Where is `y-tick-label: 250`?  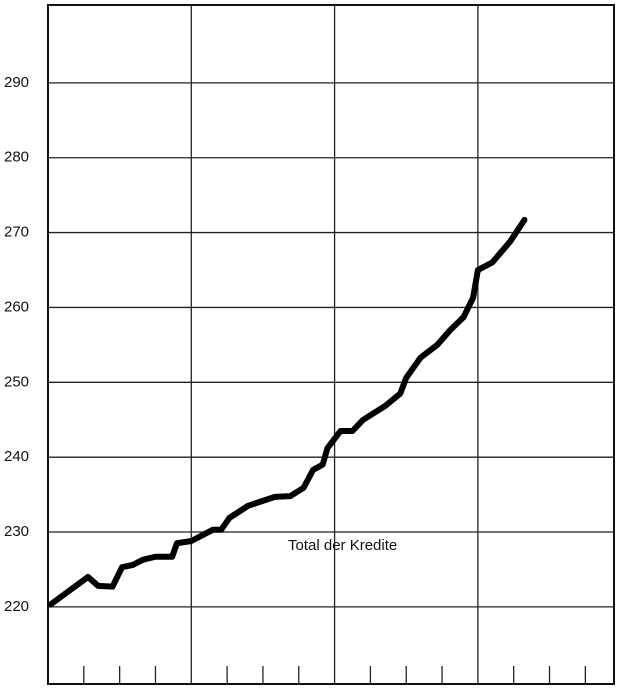
y-tick-label: 250 is located at coordinates (16, 381).